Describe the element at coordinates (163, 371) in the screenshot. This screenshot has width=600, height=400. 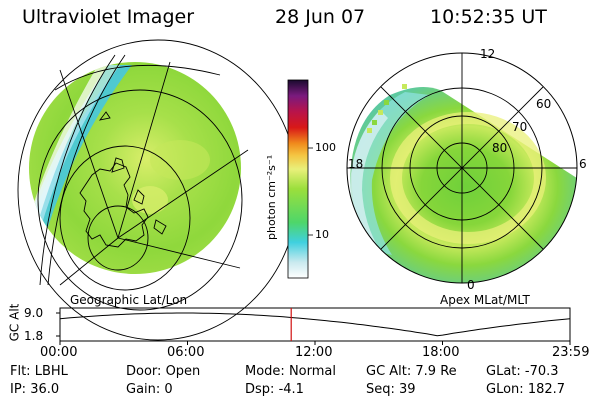
I see `status-door: Door: Open` at that location.